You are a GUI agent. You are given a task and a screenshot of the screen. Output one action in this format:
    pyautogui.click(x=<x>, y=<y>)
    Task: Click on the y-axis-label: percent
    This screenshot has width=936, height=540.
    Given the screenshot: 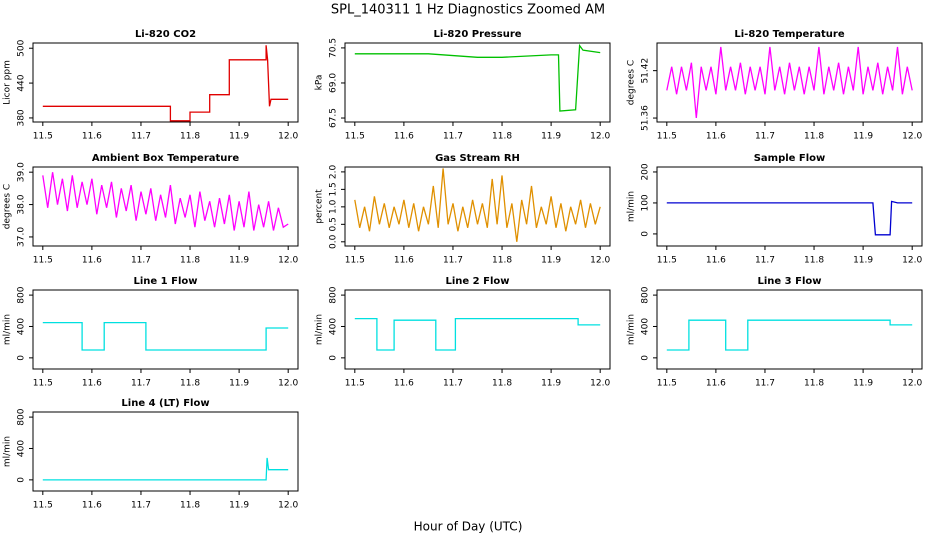 What is the action you would take?
    pyautogui.click(x=320, y=206)
    